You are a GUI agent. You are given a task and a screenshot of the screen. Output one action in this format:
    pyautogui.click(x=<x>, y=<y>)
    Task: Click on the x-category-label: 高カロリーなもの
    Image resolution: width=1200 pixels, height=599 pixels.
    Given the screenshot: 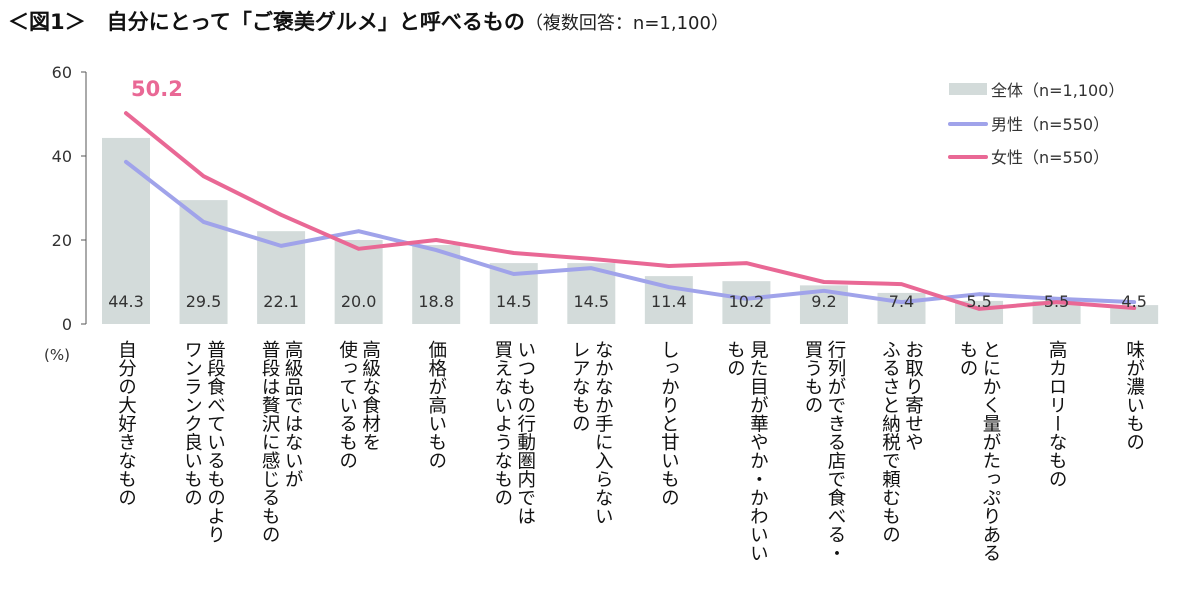 What is the action you would take?
    pyautogui.click(x=1057, y=414)
    